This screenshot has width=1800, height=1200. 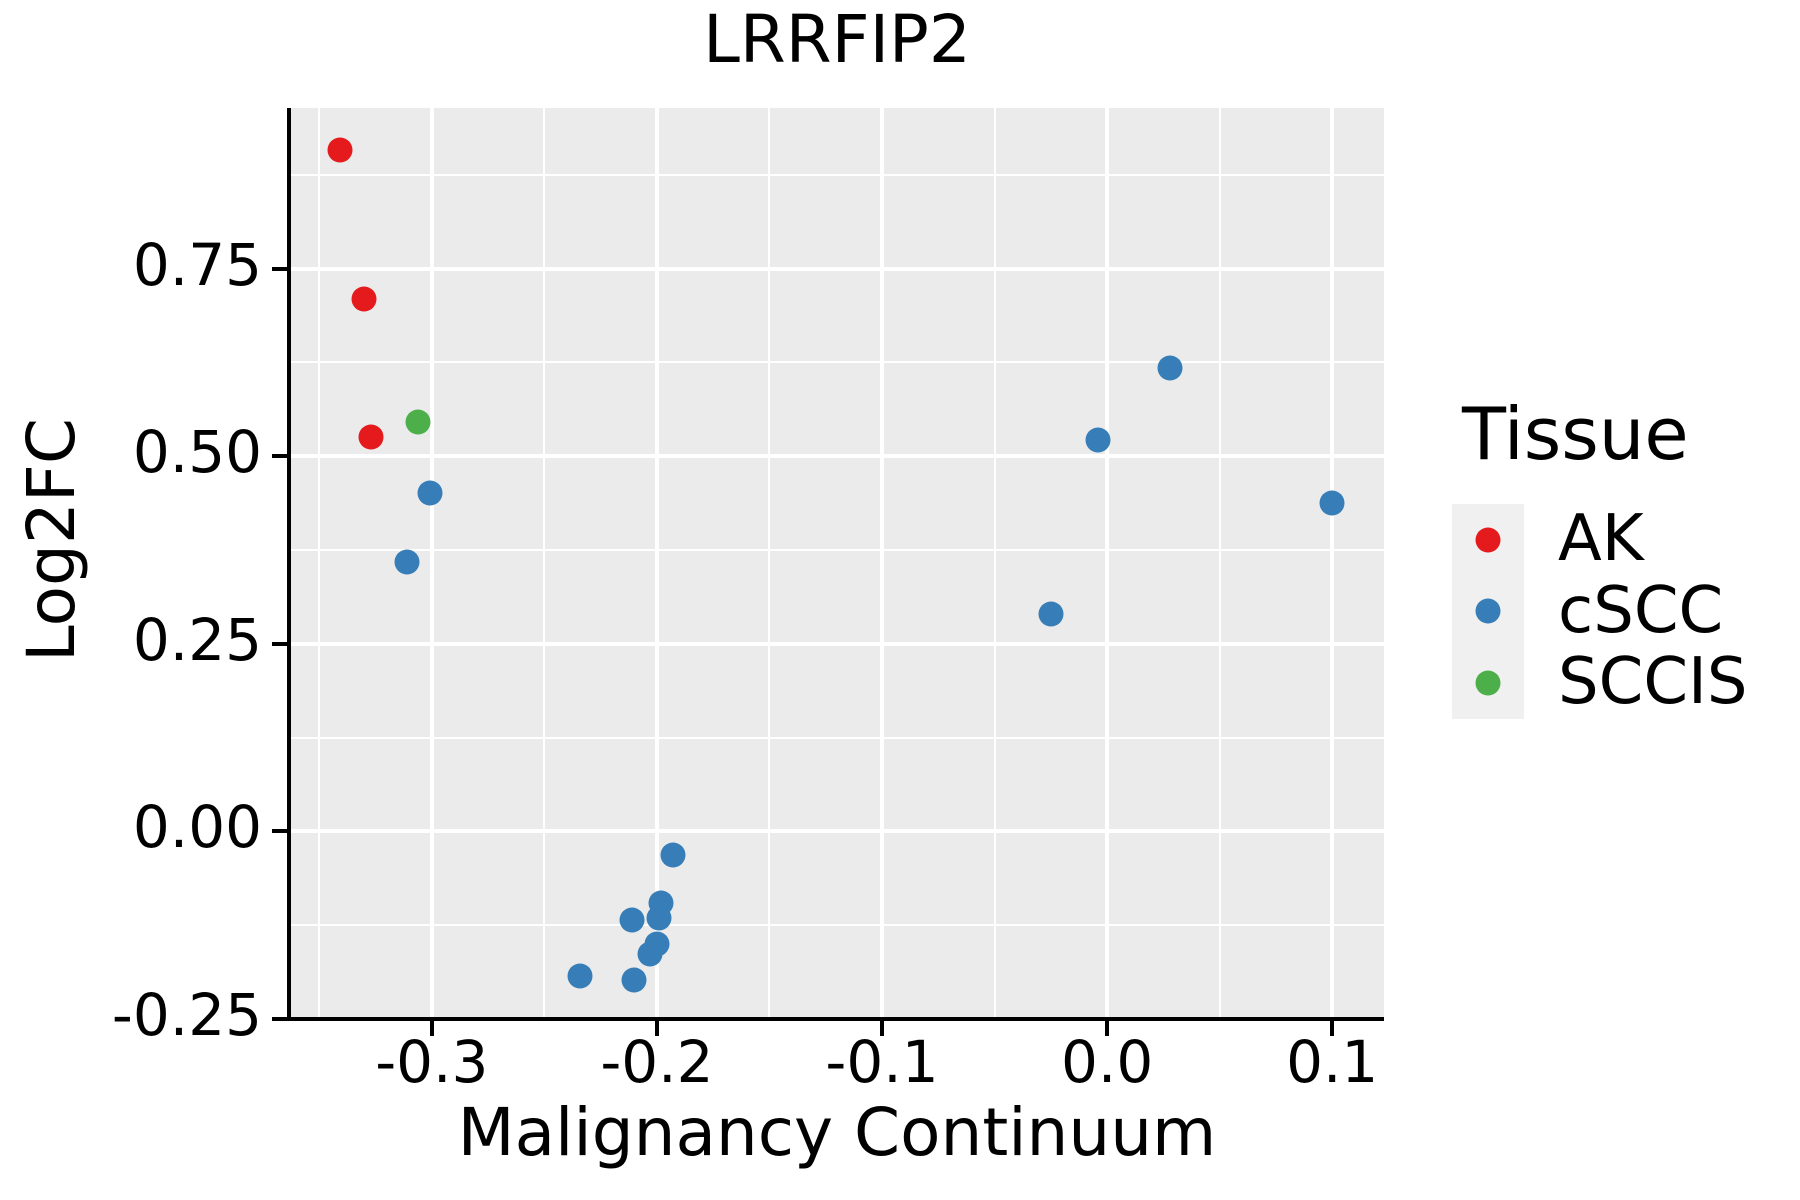 I want to click on legend-key-cSCC, so click(x=1488, y=611).